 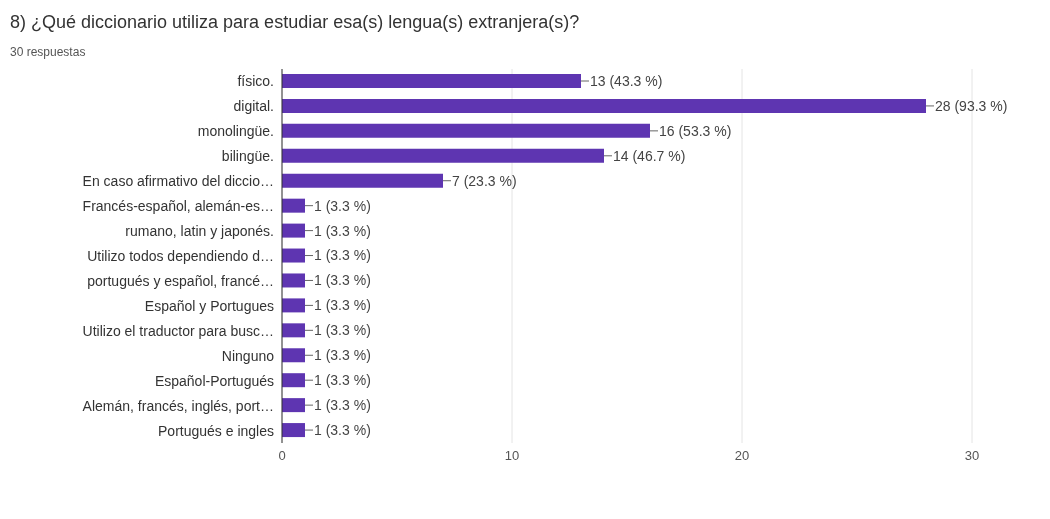 What do you see at coordinates (971, 105) in the screenshot?
I see `data-label: 28 (93.3 %)` at bounding box center [971, 105].